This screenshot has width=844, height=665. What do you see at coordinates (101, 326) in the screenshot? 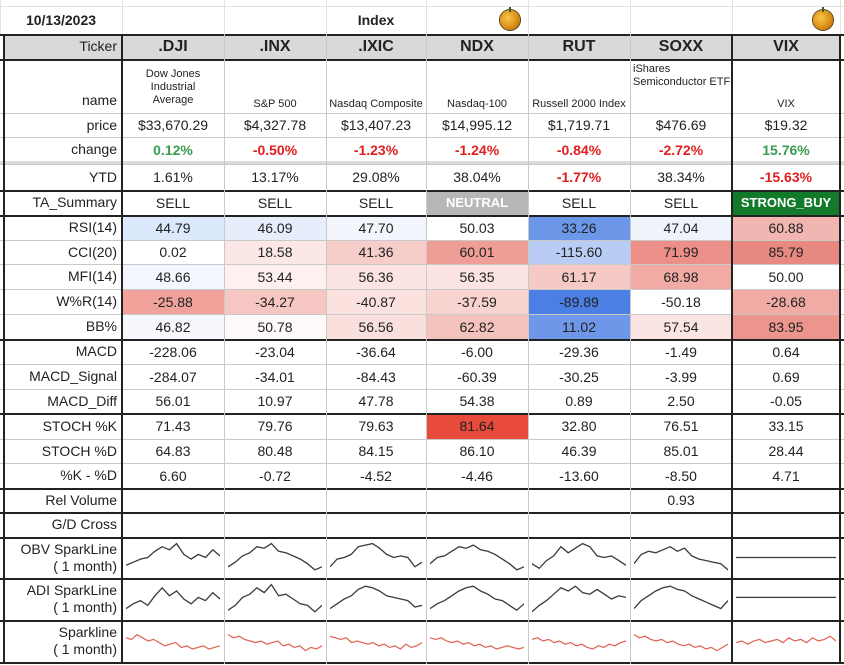
I see `row-label-bb: BB%` at bounding box center [101, 326].